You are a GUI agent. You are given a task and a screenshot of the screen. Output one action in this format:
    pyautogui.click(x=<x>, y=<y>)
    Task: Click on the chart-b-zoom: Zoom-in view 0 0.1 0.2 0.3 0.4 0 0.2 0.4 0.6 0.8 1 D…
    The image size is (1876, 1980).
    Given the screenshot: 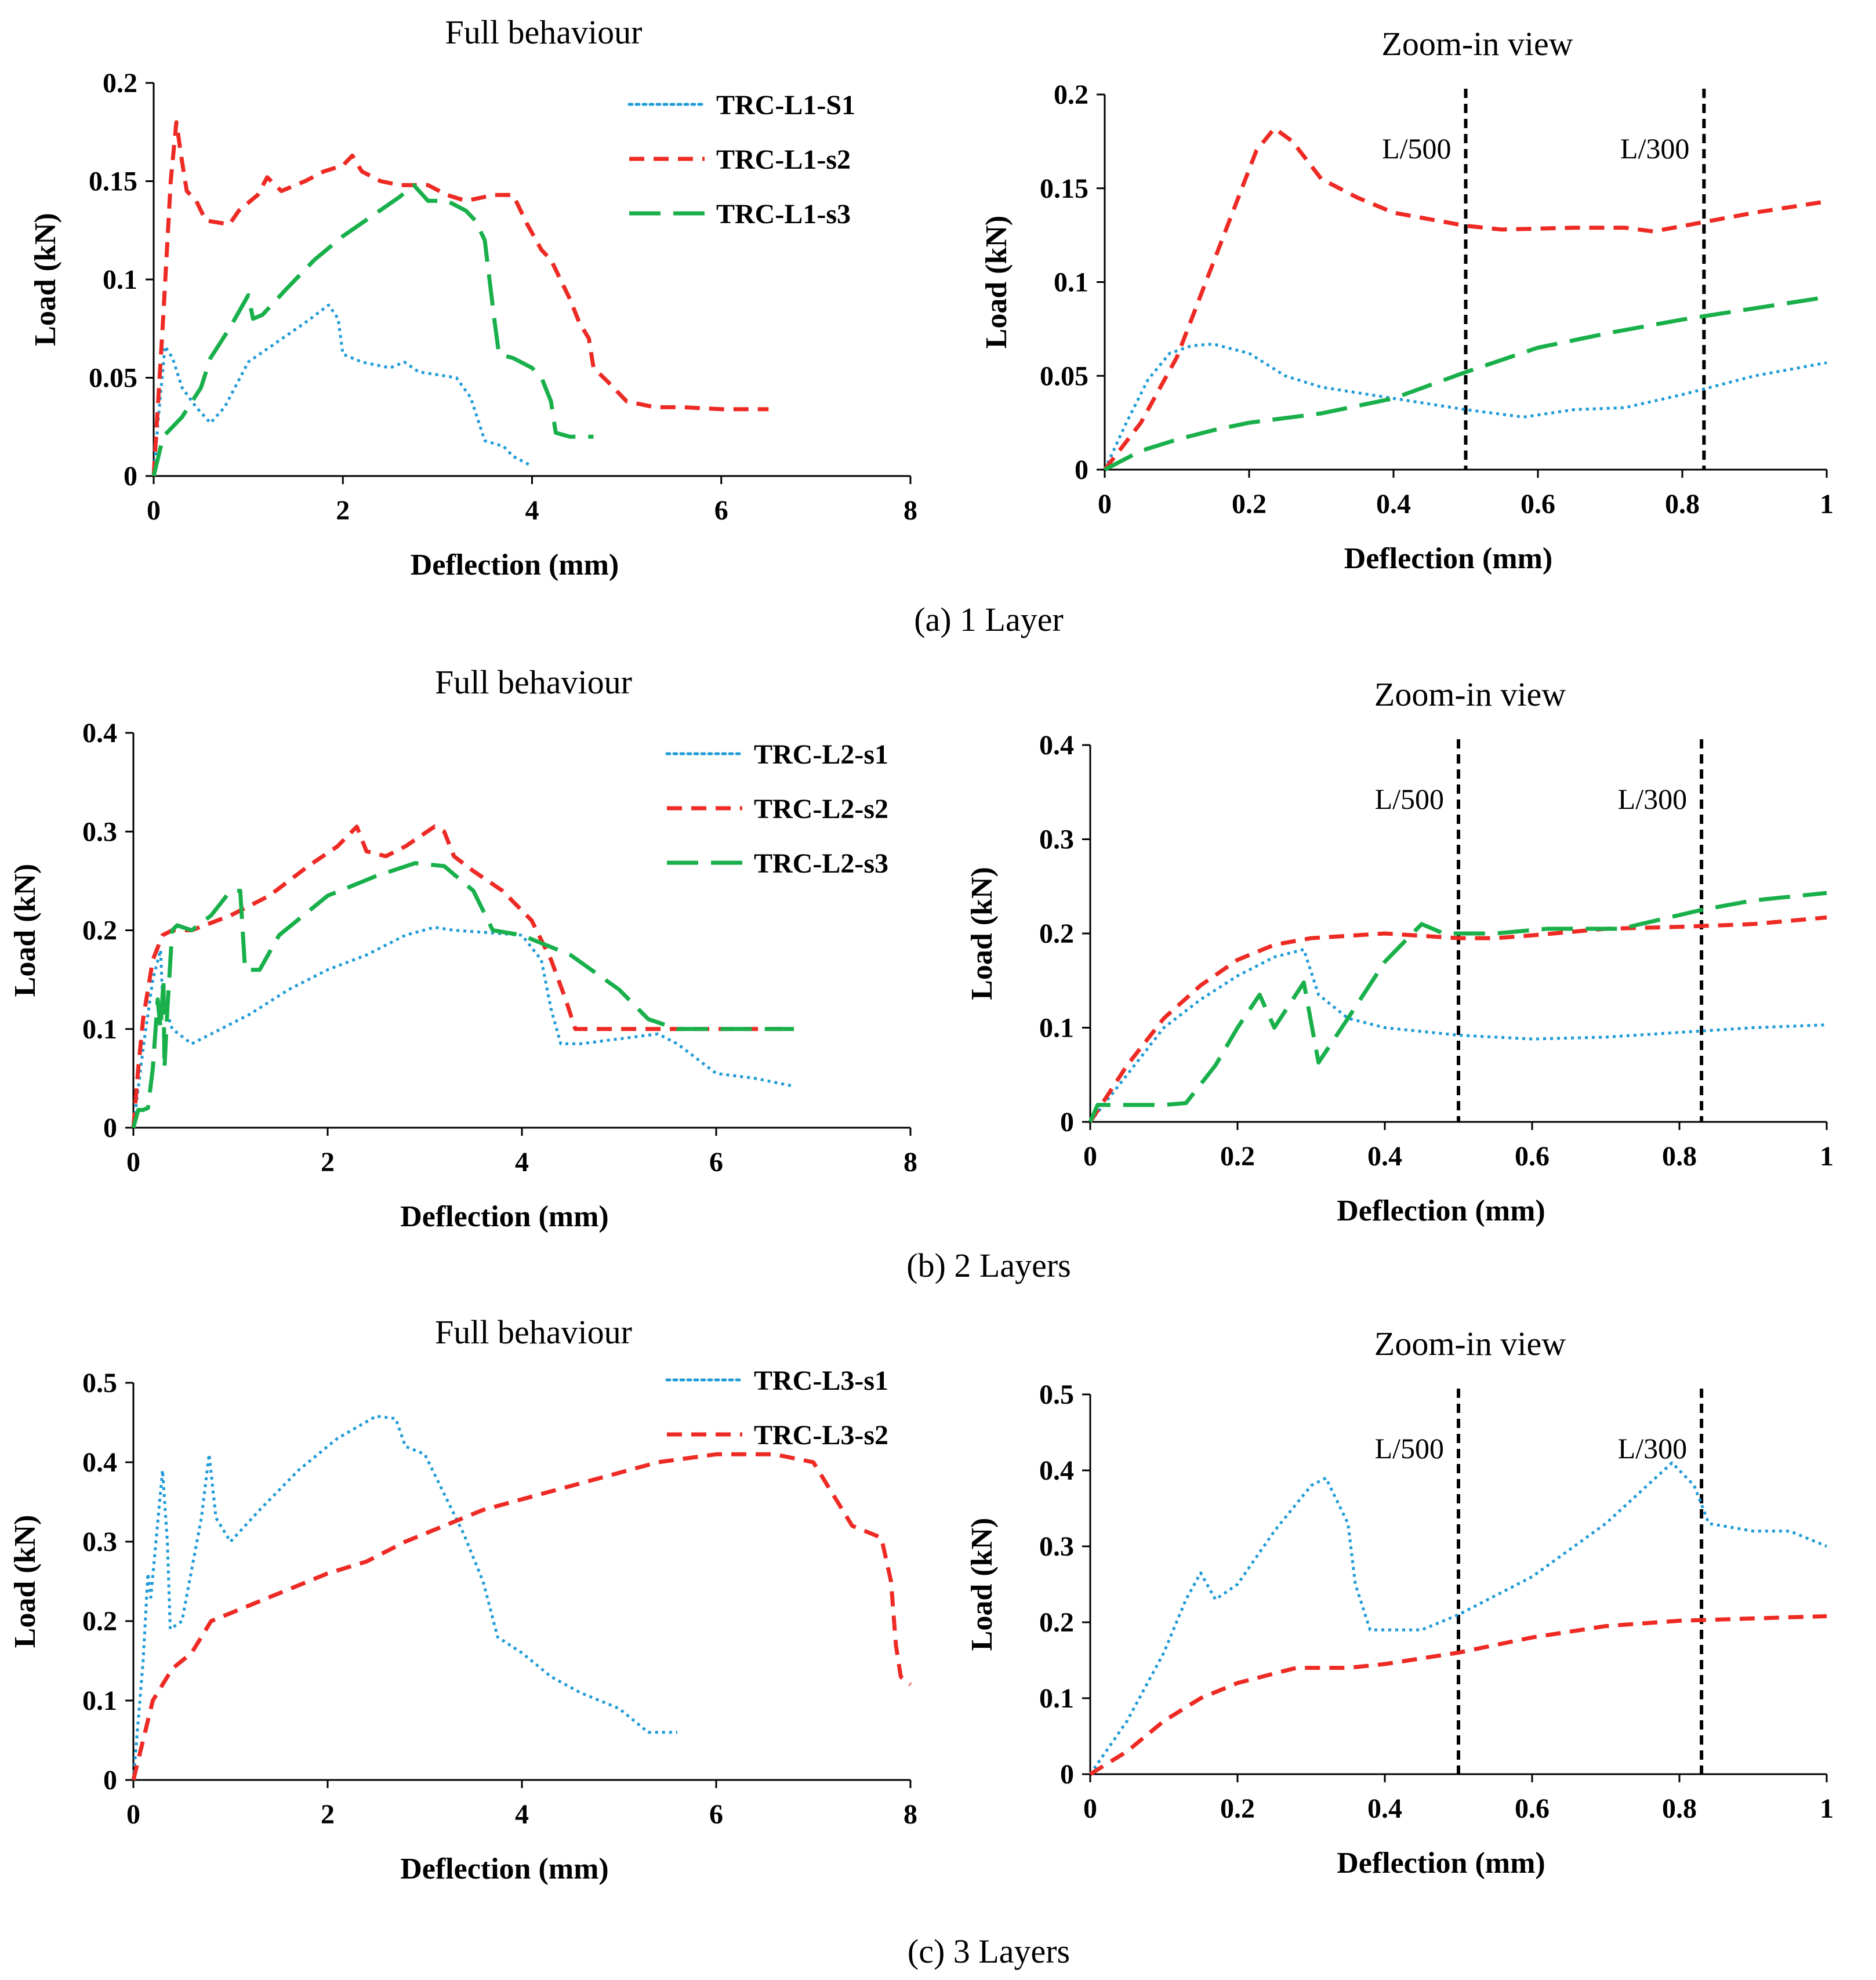 What is the action you would take?
    pyautogui.click(x=1400, y=951)
    